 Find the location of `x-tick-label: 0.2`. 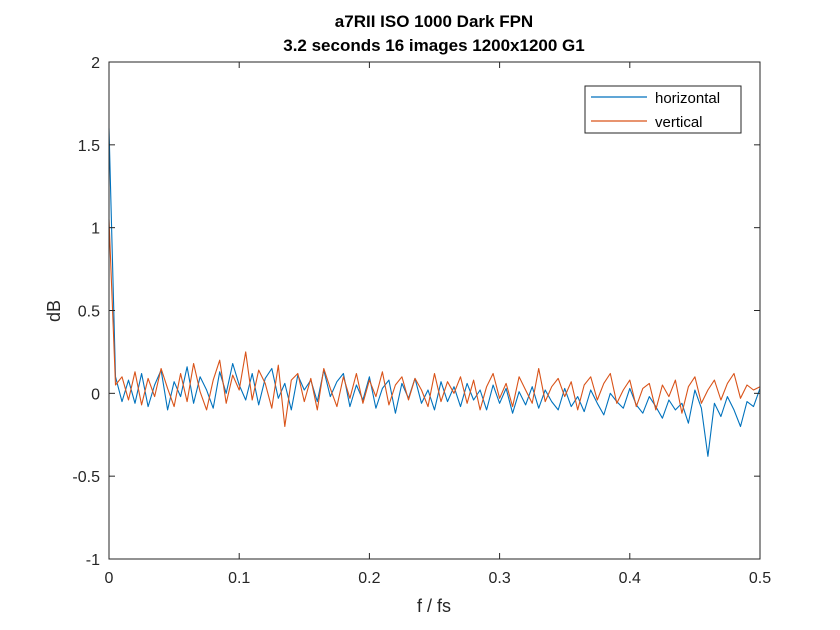

x-tick-label: 0.2 is located at coordinates (369, 578).